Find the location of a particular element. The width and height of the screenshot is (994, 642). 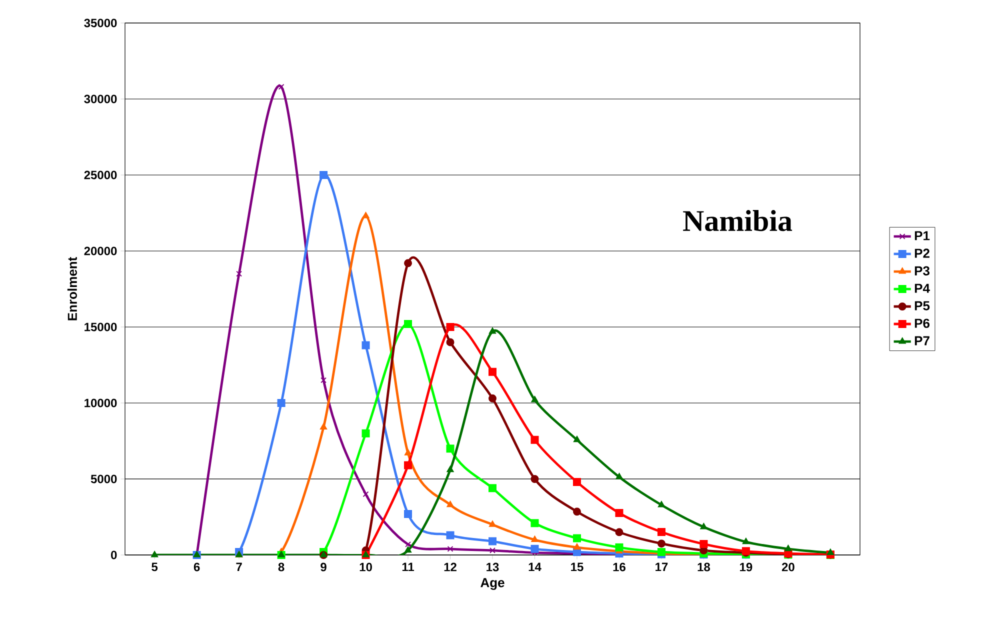

y-tick-label: 0 is located at coordinates (114, 555).